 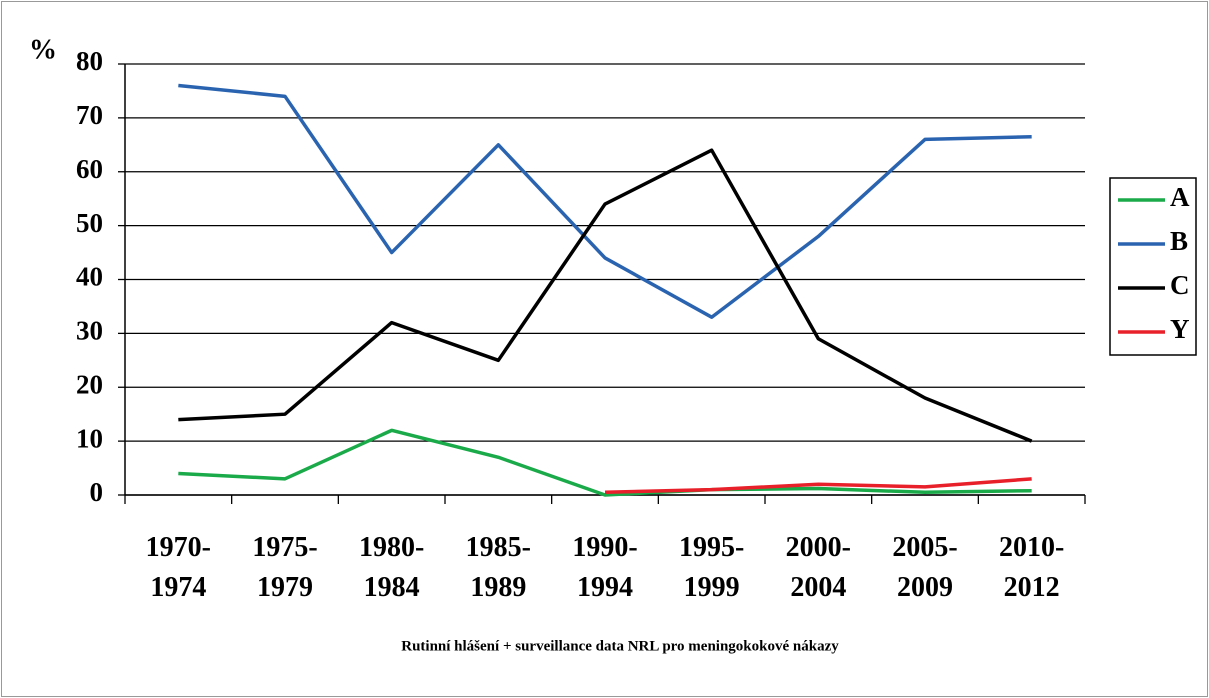 What do you see at coordinates (925, 567) in the screenshot?
I see `x-tick-label: 2005- 2009` at bounding box center [925, 567].